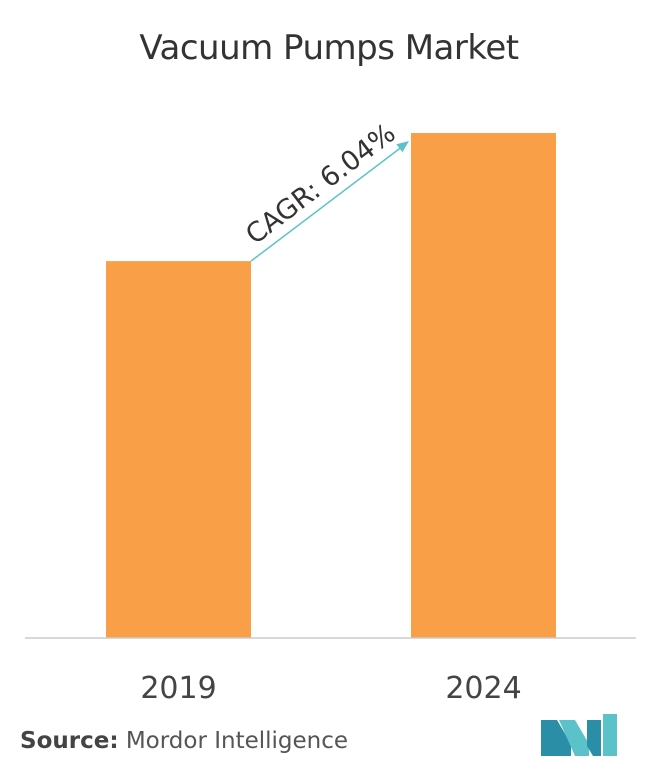 Image resolution: width=658 pixels, height=780 pixels. What do you see at coordinates (402, 147) in the screenshot?
I see `cagr-arrow-head` at bounding box center [402, 147].